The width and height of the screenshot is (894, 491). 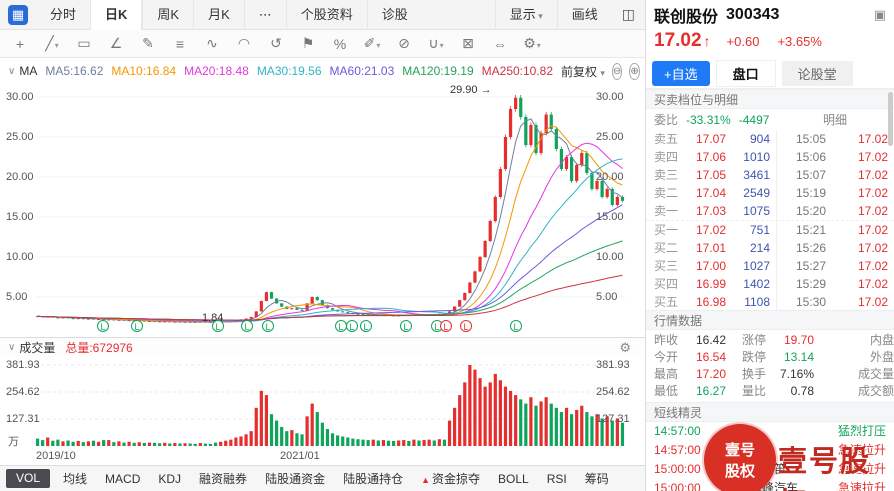 I want to click on toolbar-tab-5: ⋯, so click(x=264, y=15).